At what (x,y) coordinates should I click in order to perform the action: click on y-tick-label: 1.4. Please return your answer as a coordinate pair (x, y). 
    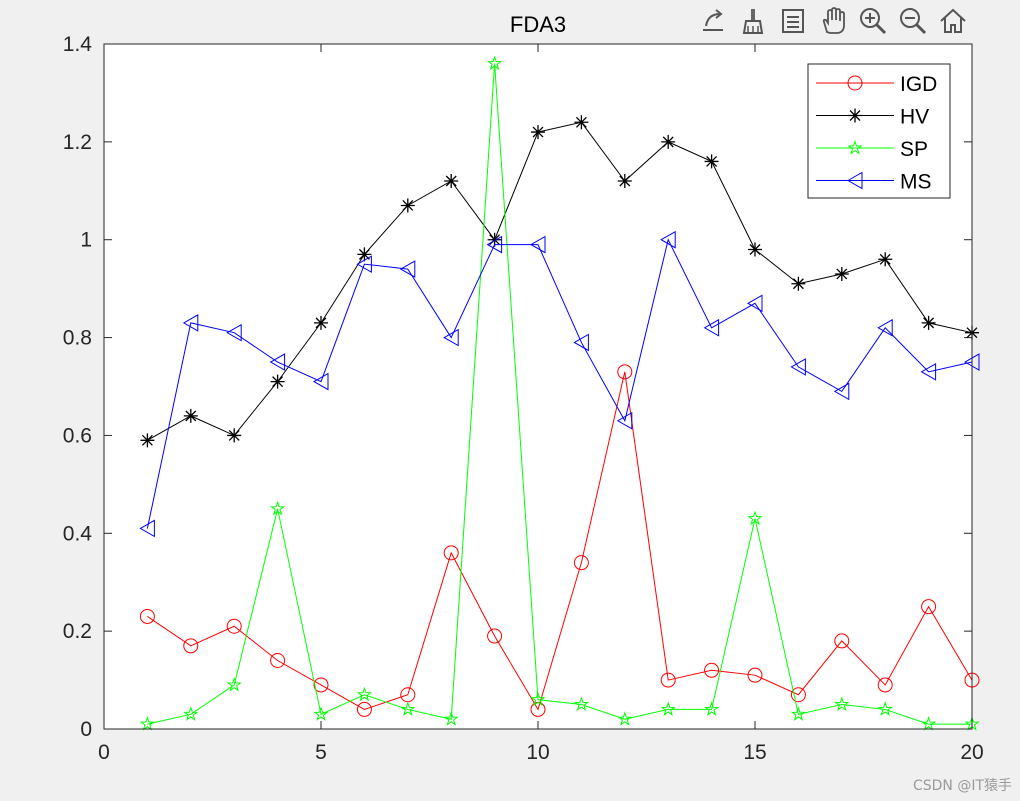
    Looking at the image, I should click on (78, 44).